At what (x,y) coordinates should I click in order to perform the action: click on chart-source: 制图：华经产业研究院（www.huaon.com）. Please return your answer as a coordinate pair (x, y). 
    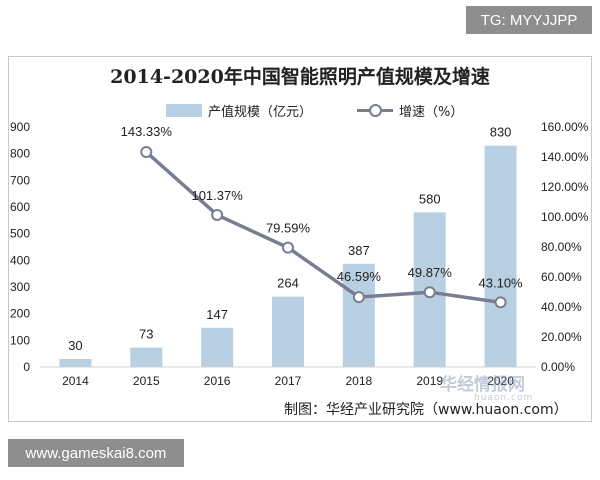
    Looking at the image, I should click on (426, 410).